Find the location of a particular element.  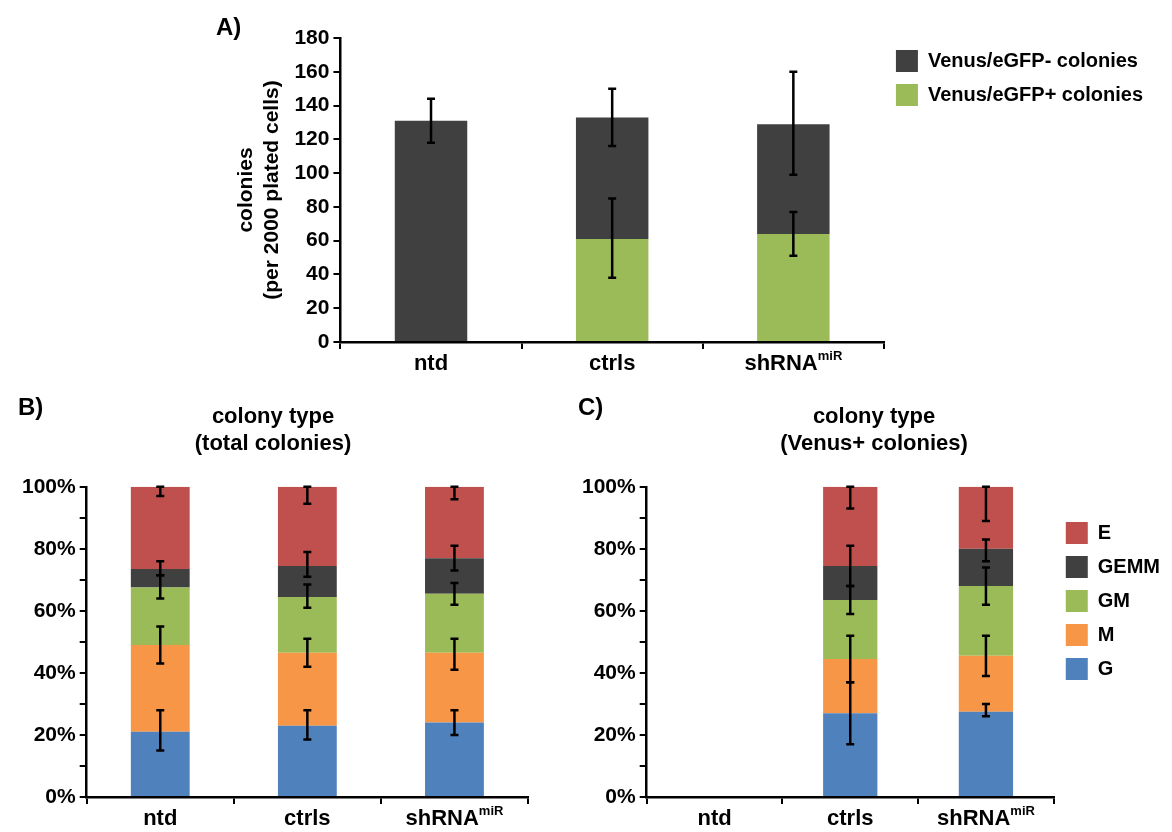

y-axis-title: colonies (per 2000 plated cells) is located at coordinates (257, 190).